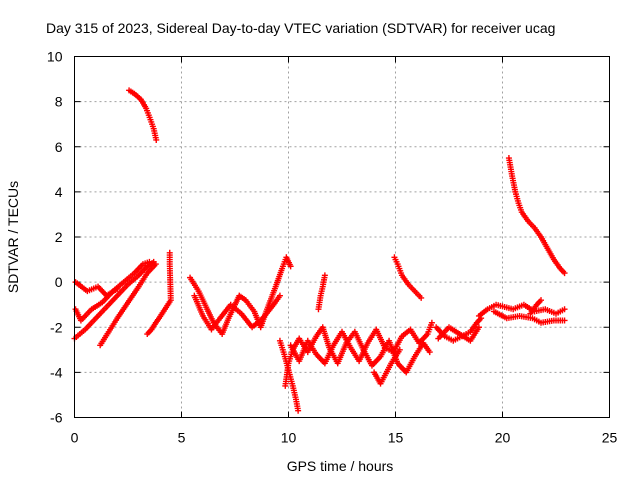  I want to click on x-tick-label: 5, so click(182, 438).